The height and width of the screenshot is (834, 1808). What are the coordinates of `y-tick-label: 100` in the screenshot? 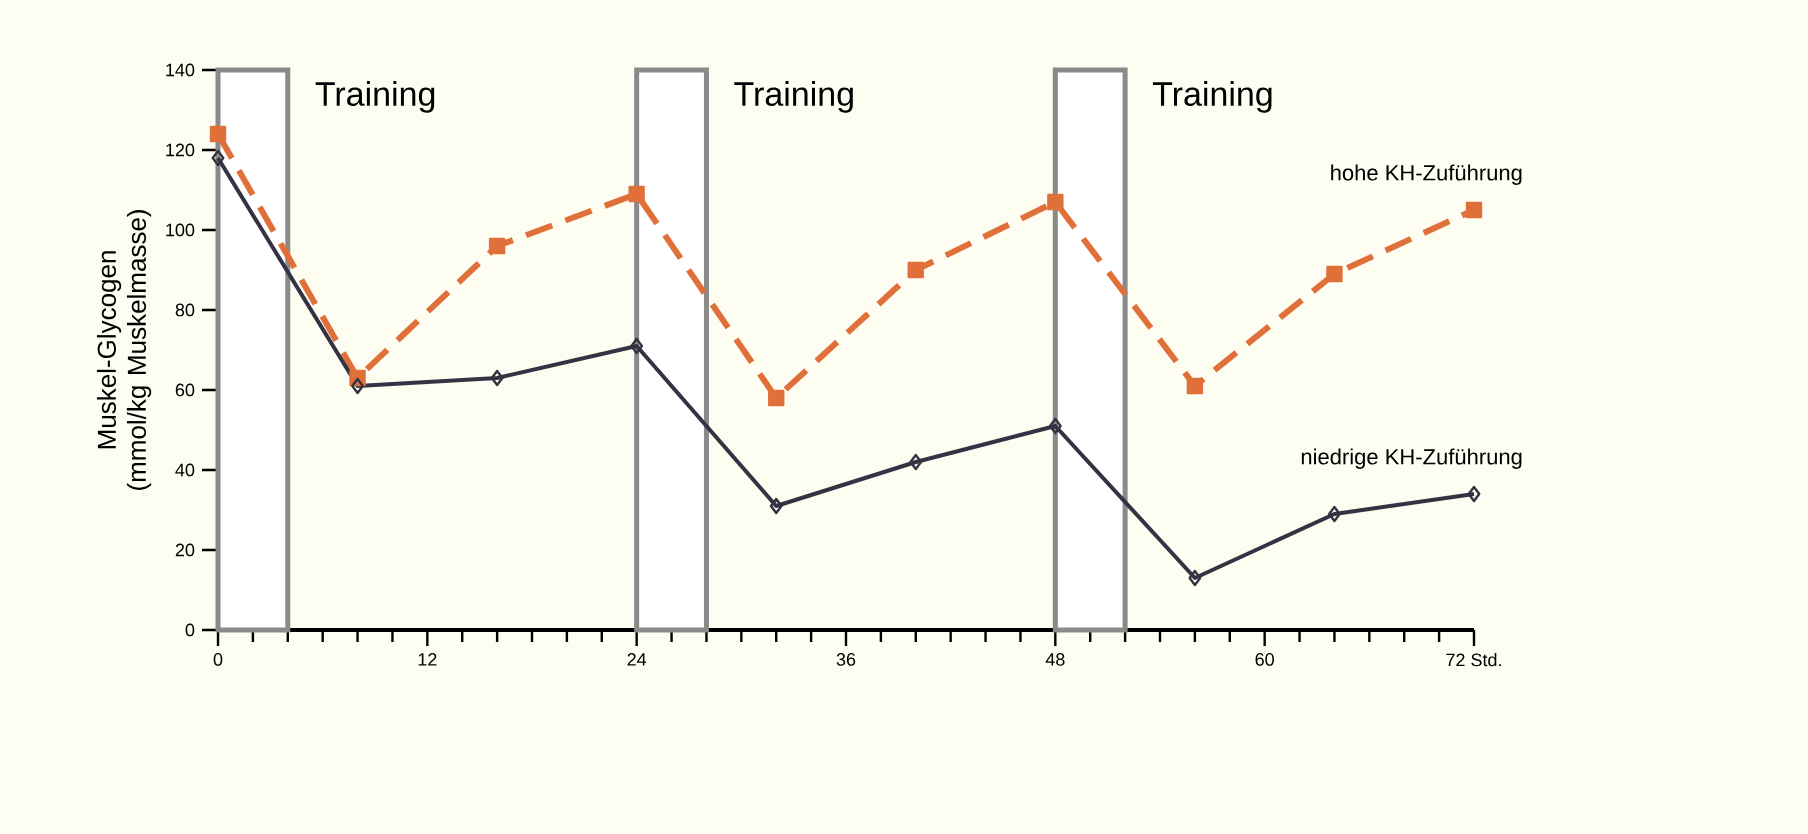 It's located at (180, 230).